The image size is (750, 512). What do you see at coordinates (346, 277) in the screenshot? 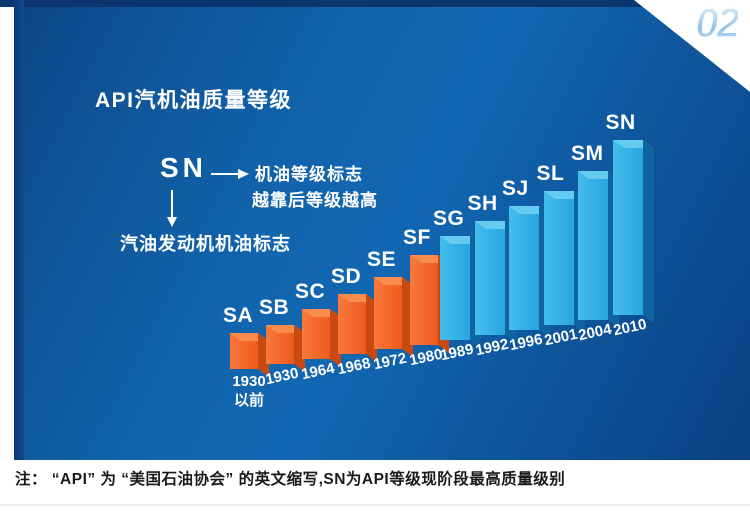
I see `bar-grade-label-SD: SD` at bounding box center [346, 277].